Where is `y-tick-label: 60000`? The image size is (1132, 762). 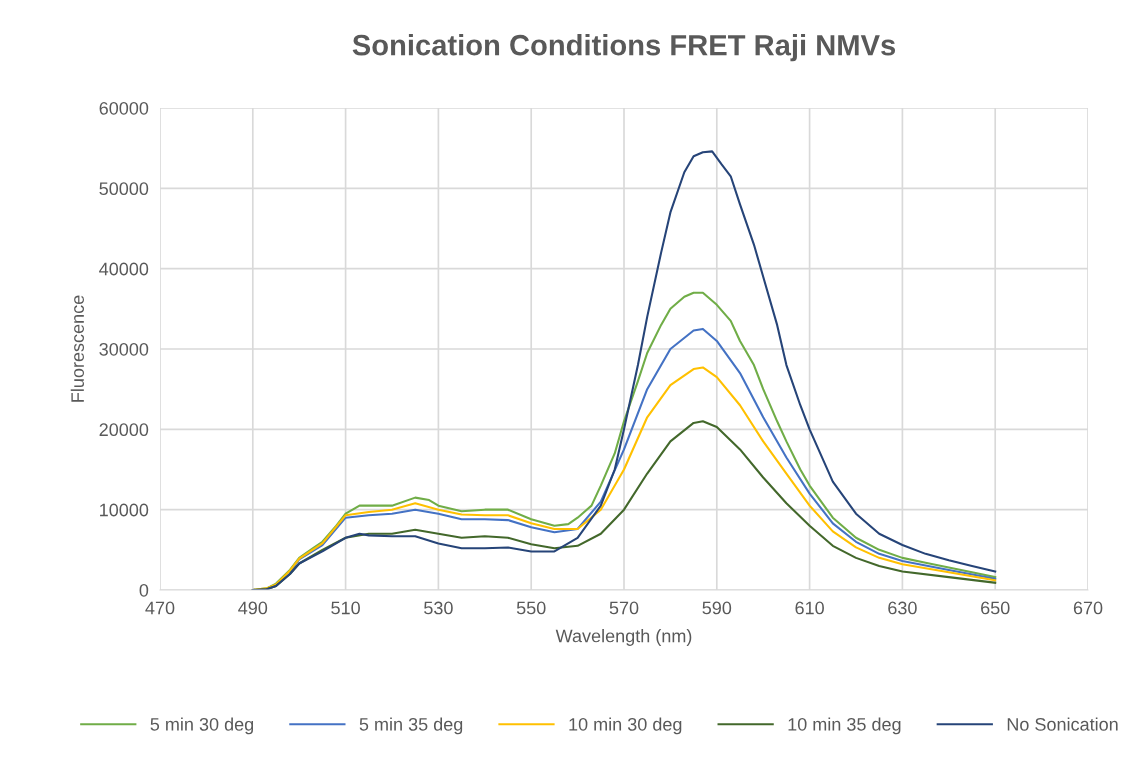 y-tick-label: 60000 is located at coordinates (124, 108).